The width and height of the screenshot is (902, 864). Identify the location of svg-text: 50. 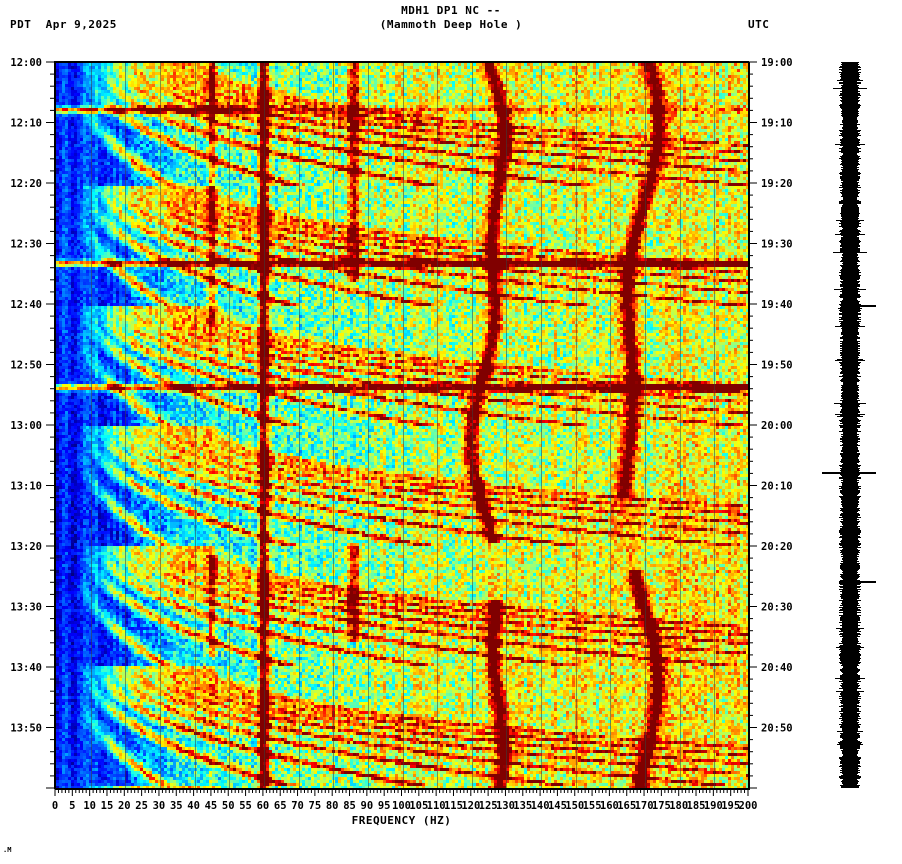
(228, 806).